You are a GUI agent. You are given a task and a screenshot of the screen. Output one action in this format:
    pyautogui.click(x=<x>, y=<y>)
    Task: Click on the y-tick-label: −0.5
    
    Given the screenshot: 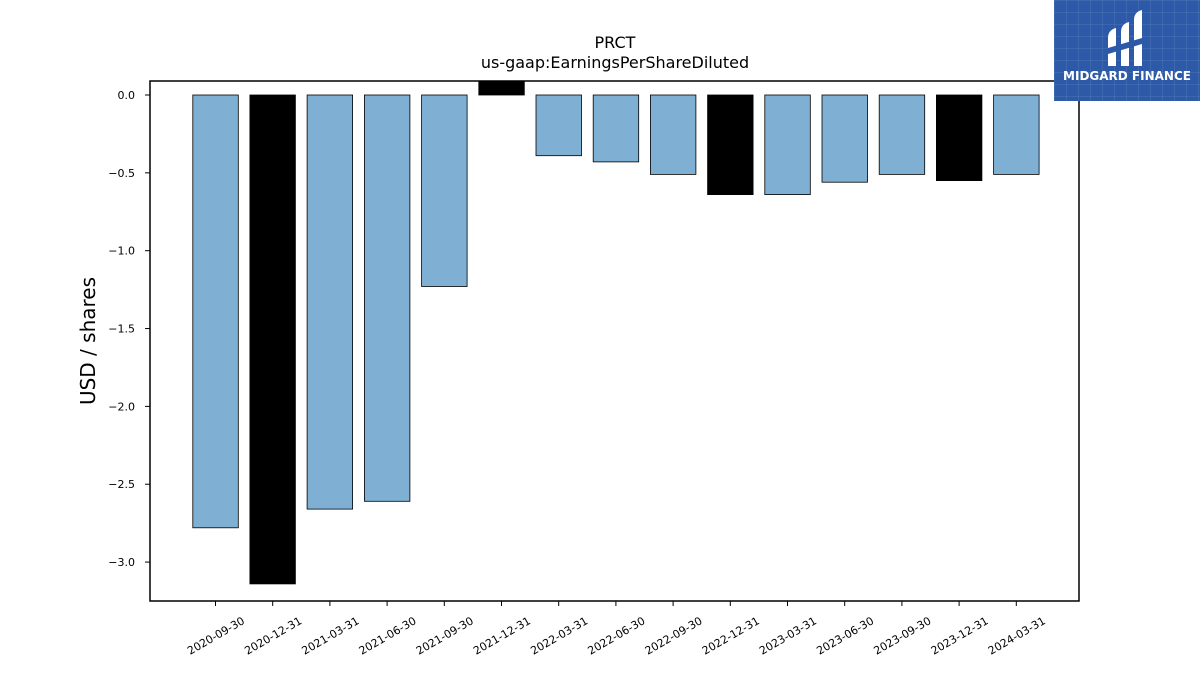 What is the action you would take?
    pyautogui.click(x=121, y=173)
    